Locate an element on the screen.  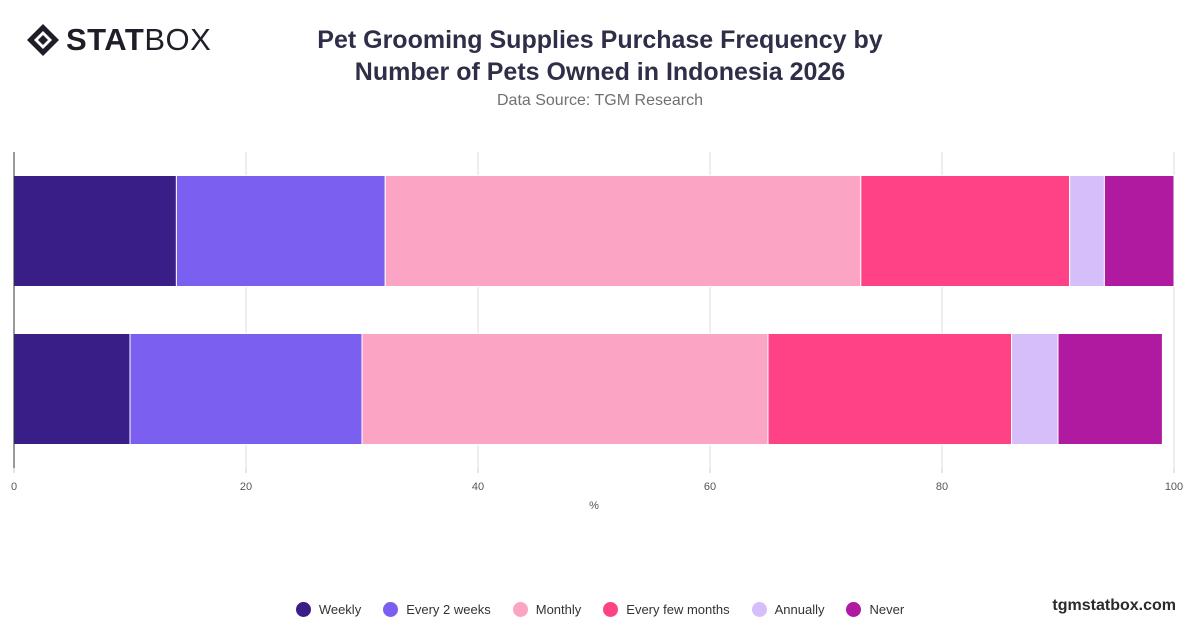
statbox-diamond-icon is located at coordinates (43, 40).